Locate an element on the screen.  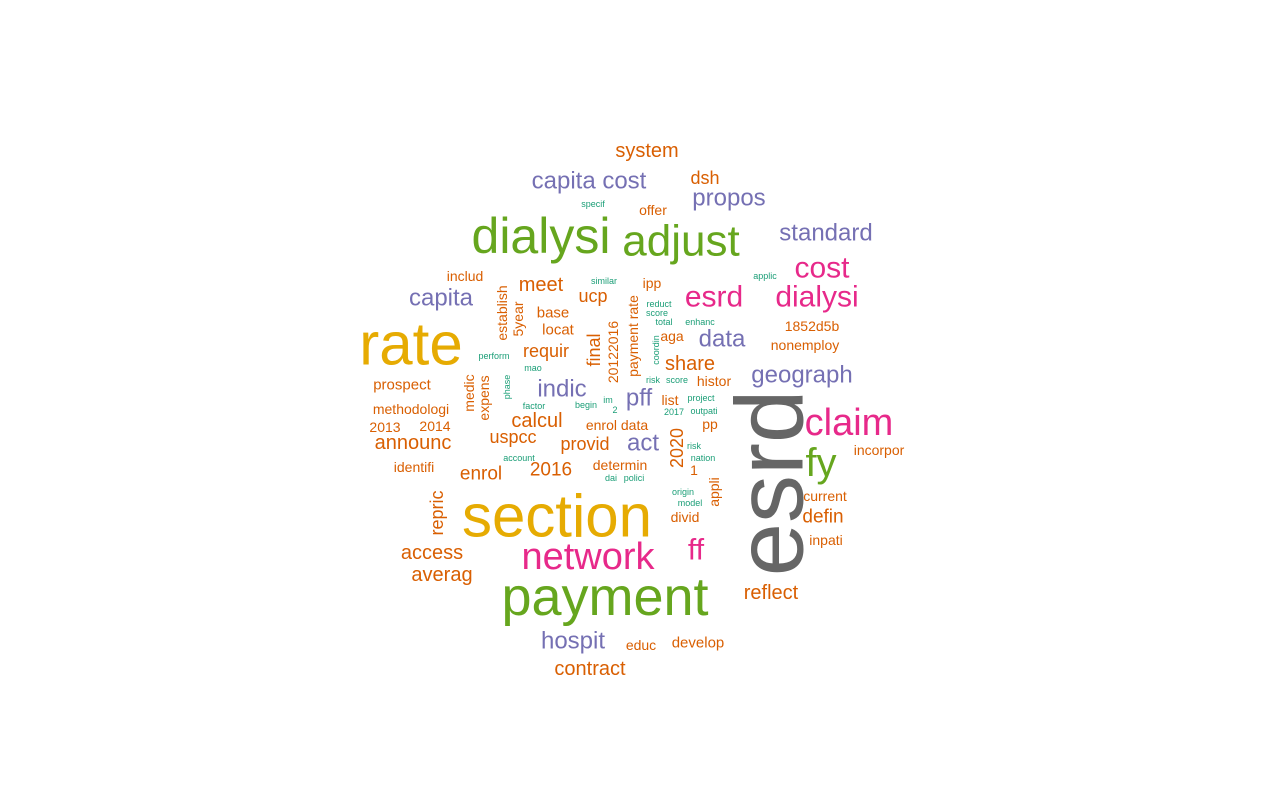
word-offer: offer is located at coordinates (653, 210).